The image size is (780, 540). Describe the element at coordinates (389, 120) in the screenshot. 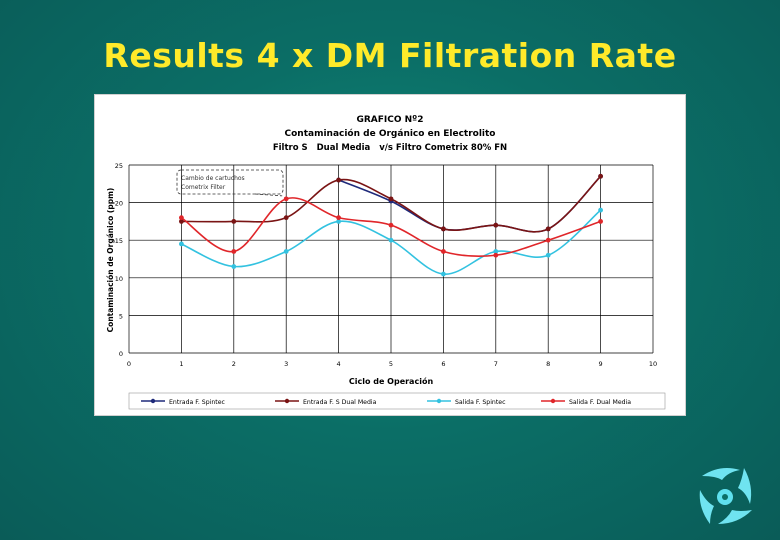

I see `chart-title-line-1: GRAFICO Nº2` at that location.